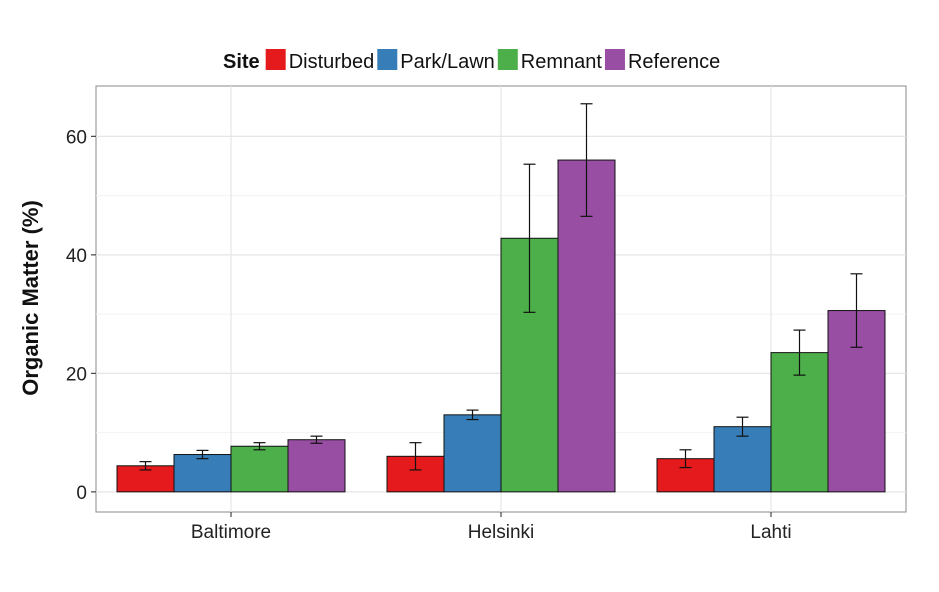  What do you see at coordinates (501, 532) in the screenshot?
I see `x-tick-label: Helsinki` at bounding box center [501, 532].